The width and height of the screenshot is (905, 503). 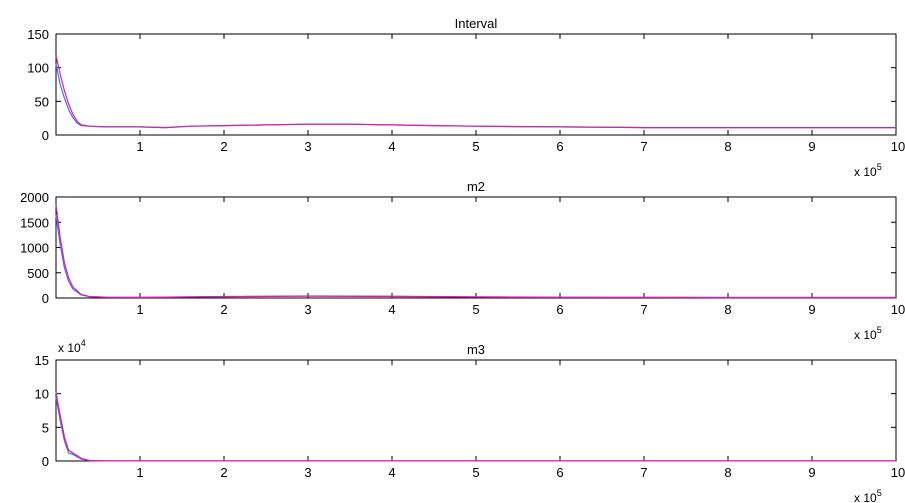 I want to click on y-axis-multiplier: x 104, so click(x=72, y=346).